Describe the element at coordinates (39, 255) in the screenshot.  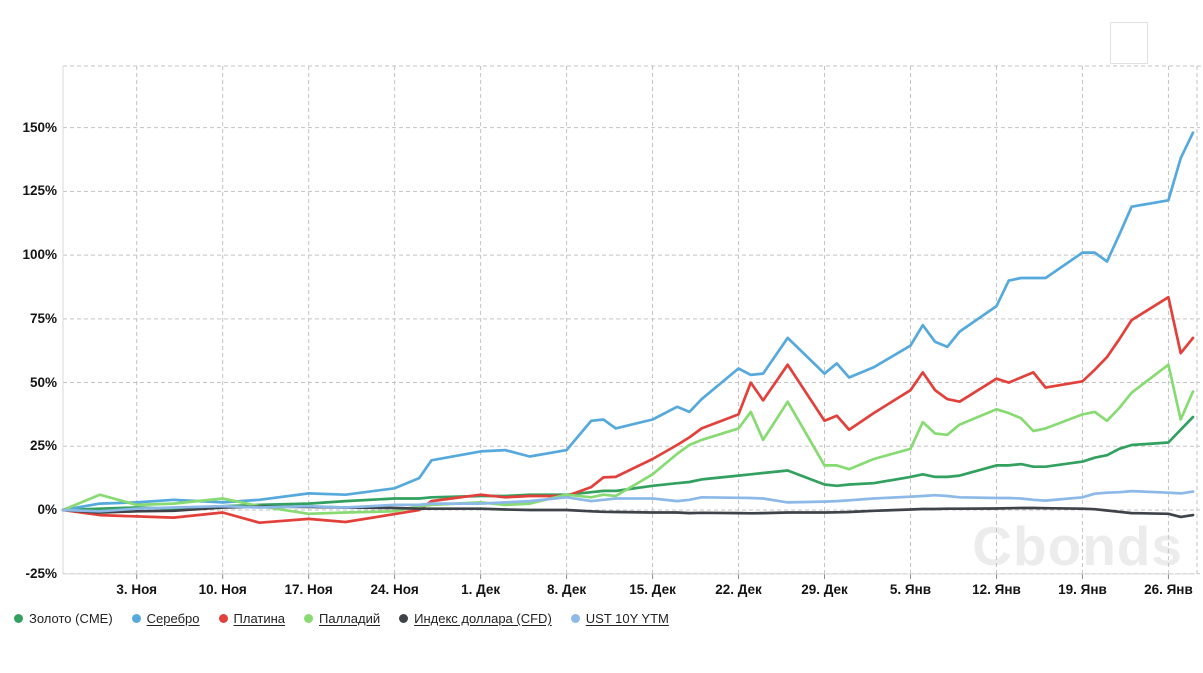
I see `y-axis-label: 100%` at that location.